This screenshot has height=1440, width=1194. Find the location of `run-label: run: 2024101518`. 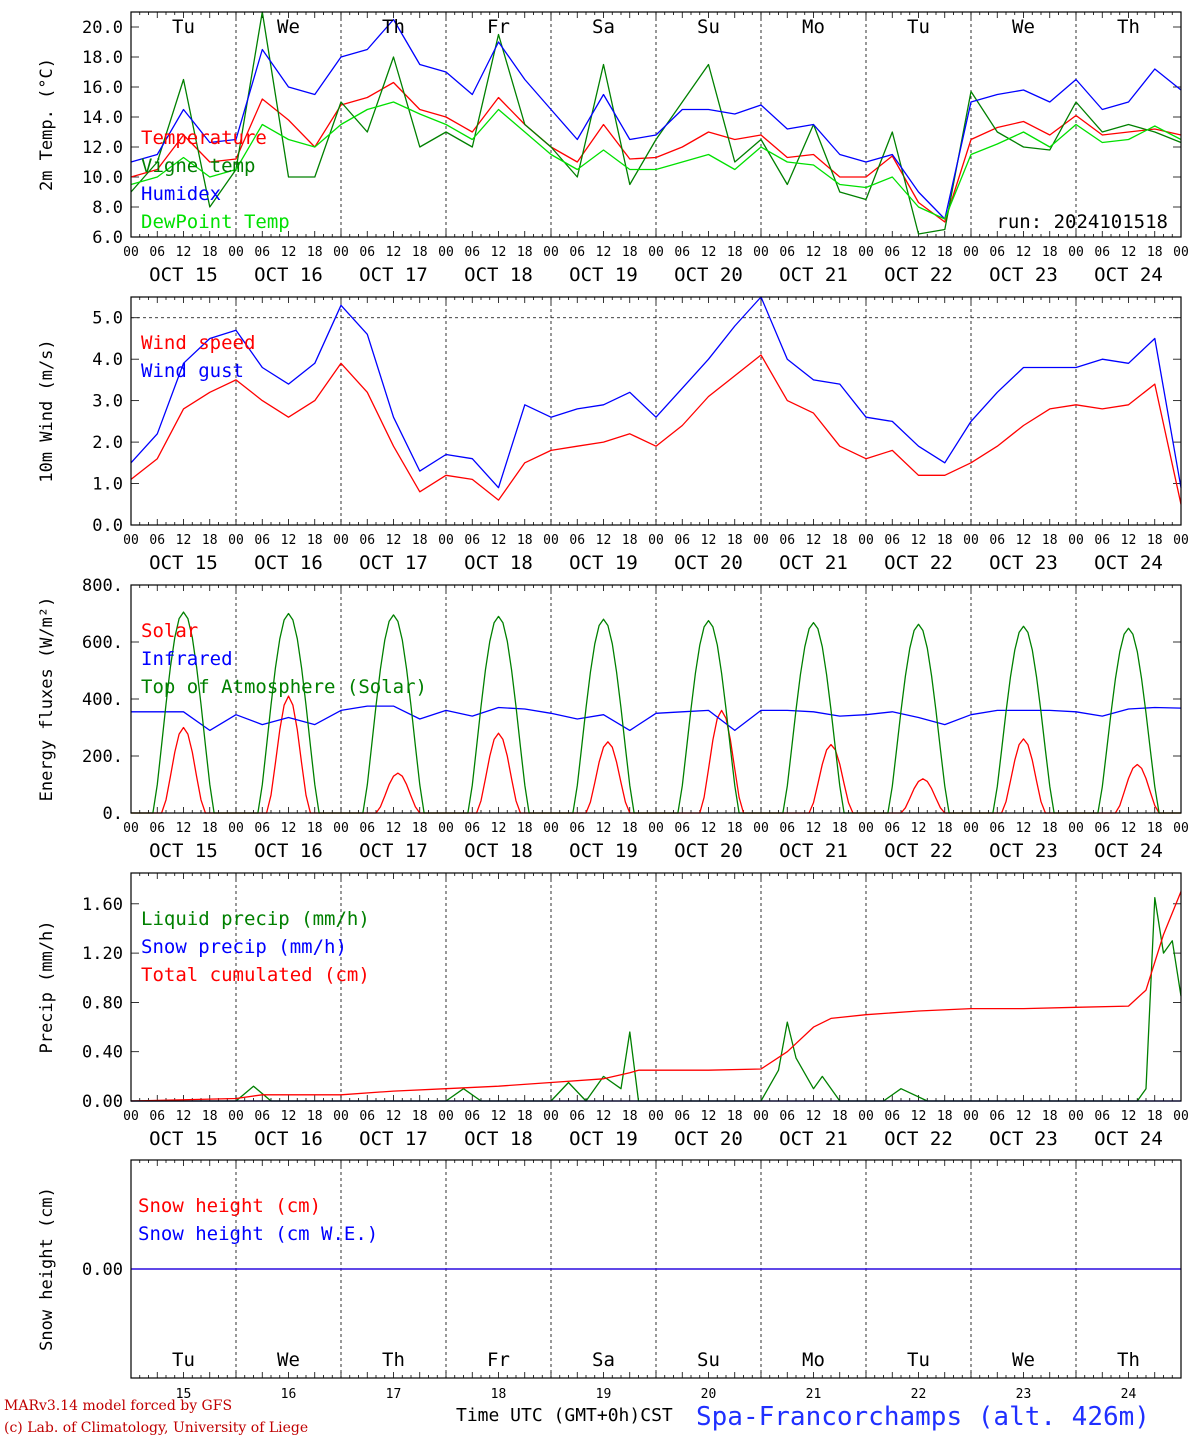

run-label: run: 2024101518 is located at coordinates (1082, 222).